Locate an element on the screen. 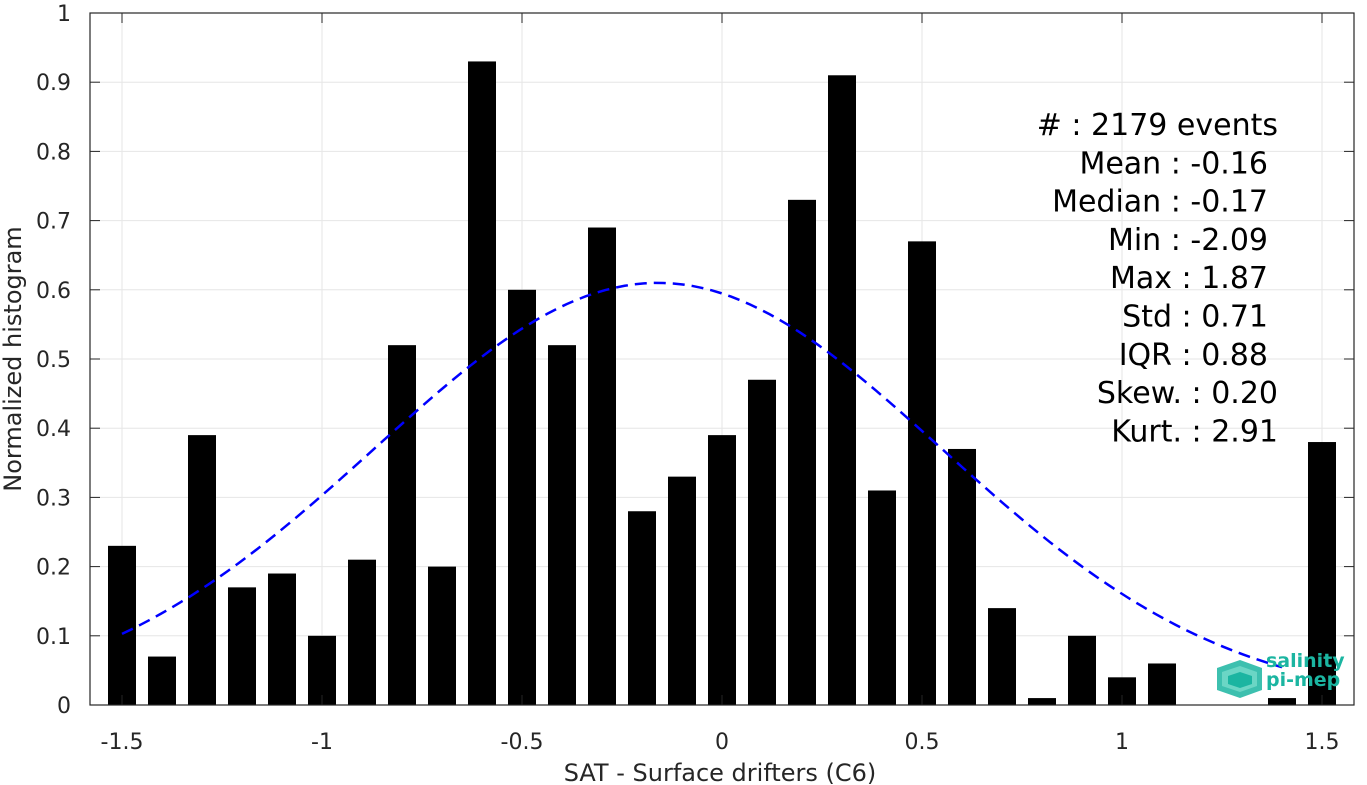 This screenshot has width=1367, height=785. y-tick-label: 0.7 is located at coordinates (53, 222).